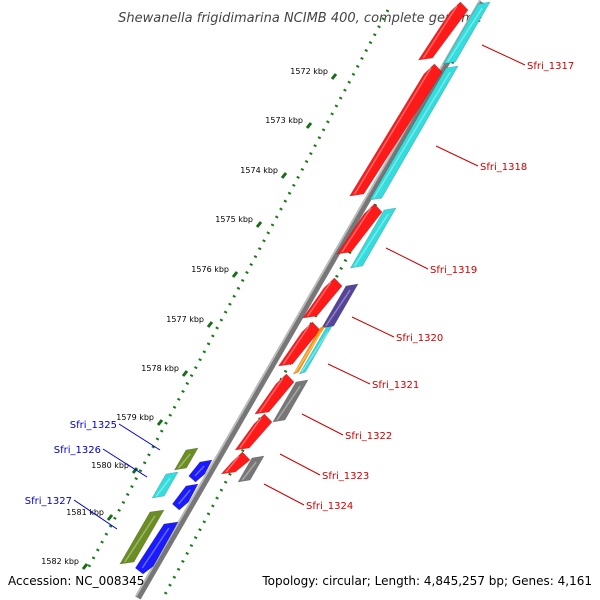 Image resolution: width=600 pixels, height=600 pixels. Describe the element at coordinates (431, 261) in the screenshot. I see `gene-label-sfri-1319: Sfri_1319` at that location.